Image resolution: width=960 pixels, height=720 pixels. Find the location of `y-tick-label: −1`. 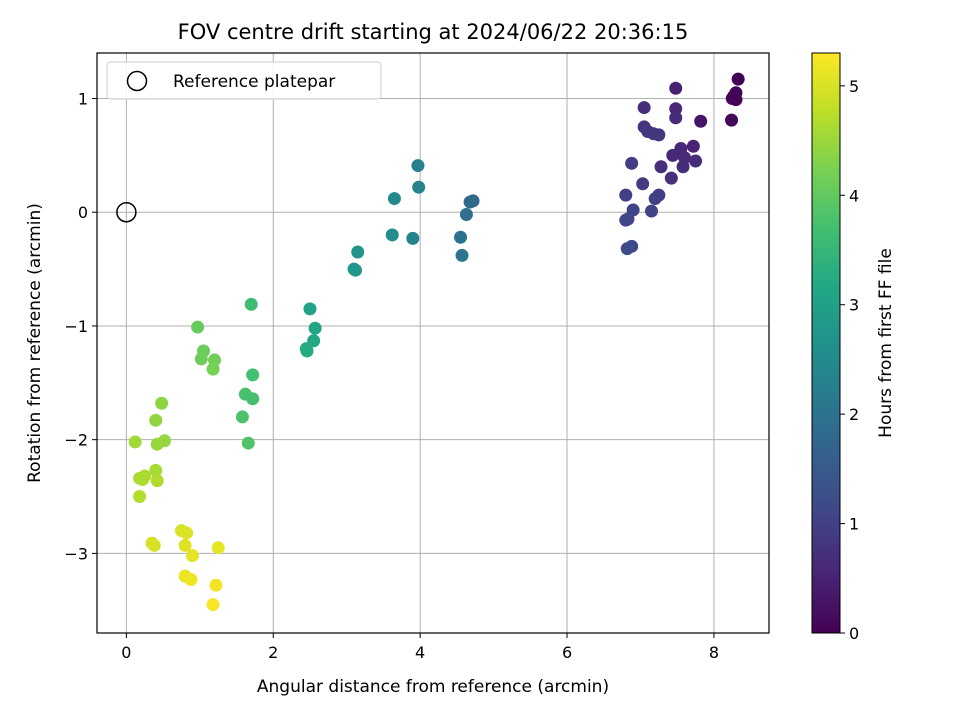

y-tick-label: −1 is located at coordinates (76, 326).